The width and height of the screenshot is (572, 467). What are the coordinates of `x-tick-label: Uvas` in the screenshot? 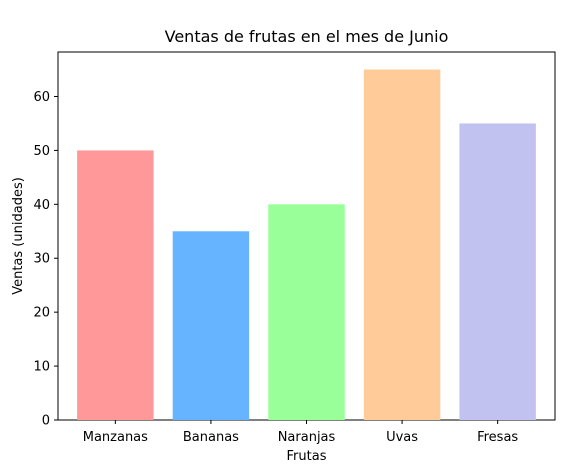 It's located at (402, 437).